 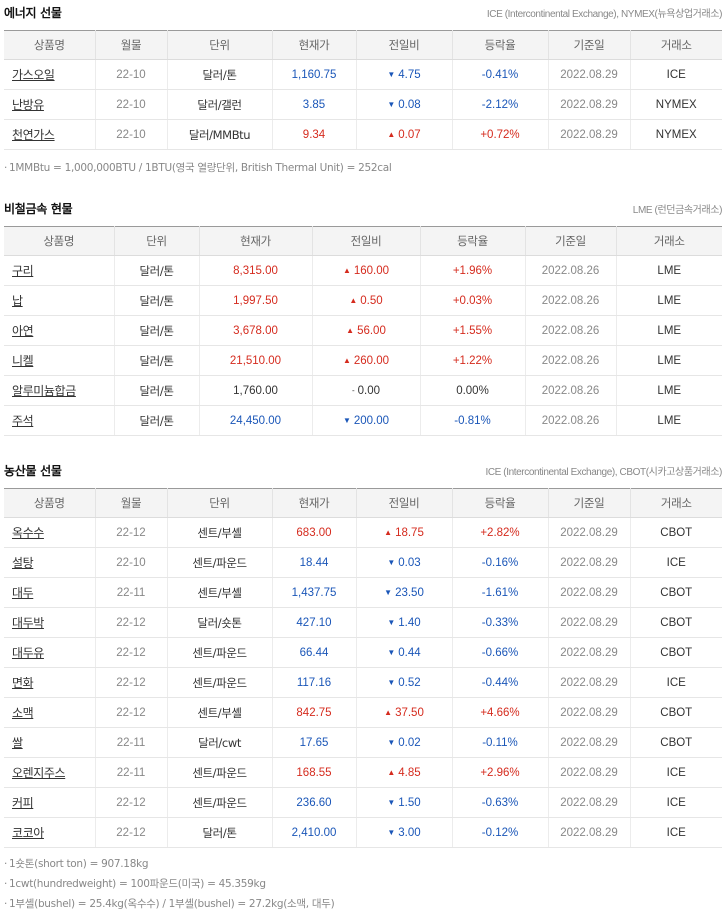 What do you see at coordinates (49, 802) in the screenshot?
I see `commodity-cell: 커피` at bounding box center [49, 802].